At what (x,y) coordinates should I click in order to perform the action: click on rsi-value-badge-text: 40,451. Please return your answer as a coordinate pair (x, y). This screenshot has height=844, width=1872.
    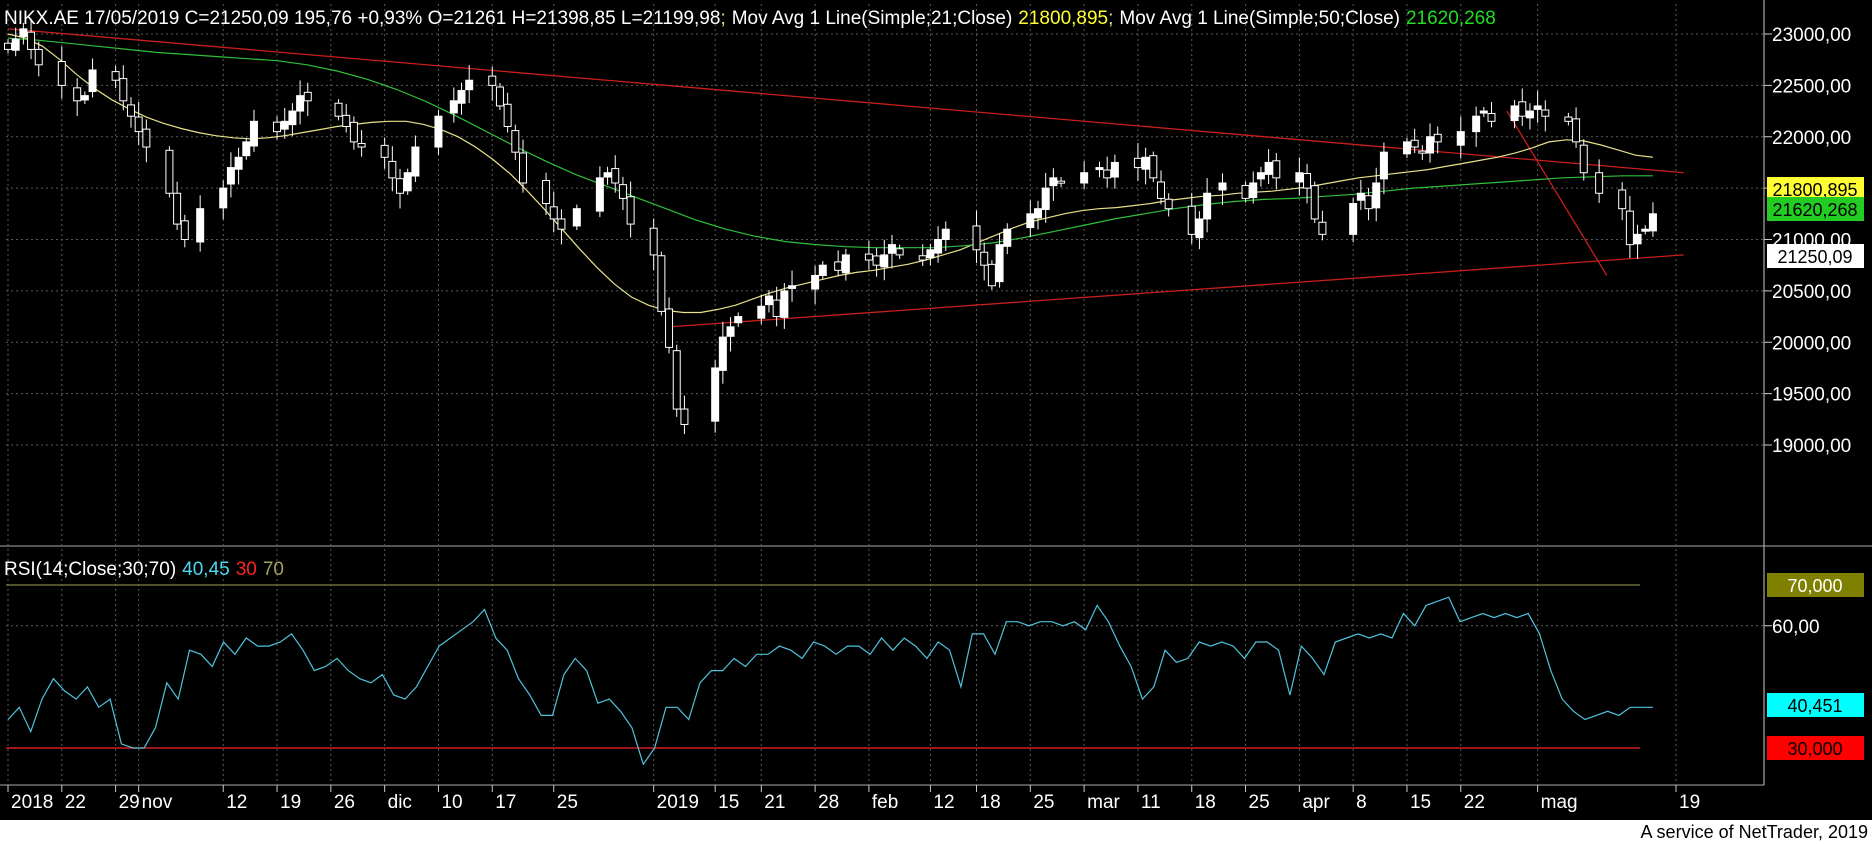
    Looking at the image, I should click on (1814, 706).